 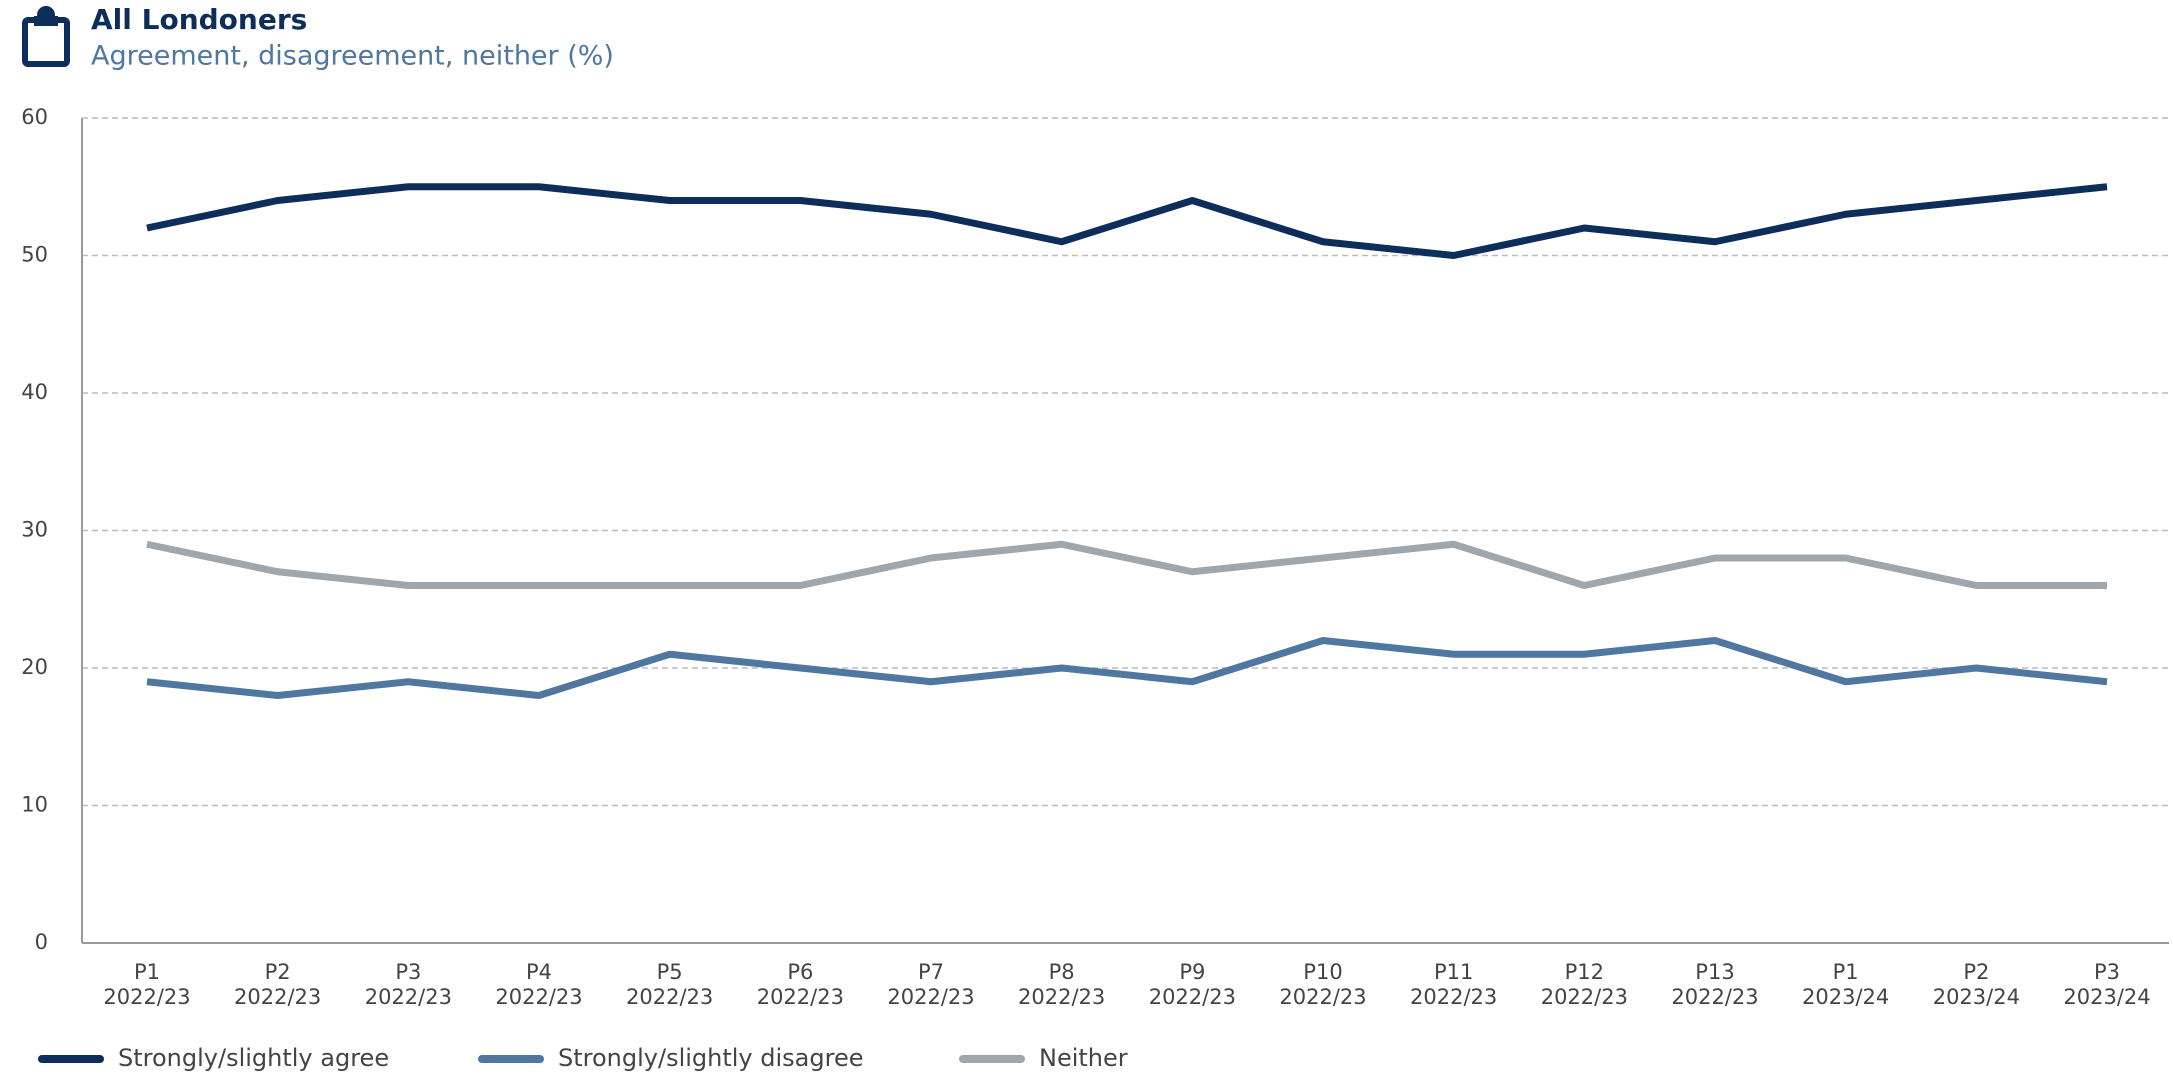 What do you see at coordinates (1083, 1058) in the screenshot?
I see `legend-label: Neither` at bounding box center [1083, 1058].